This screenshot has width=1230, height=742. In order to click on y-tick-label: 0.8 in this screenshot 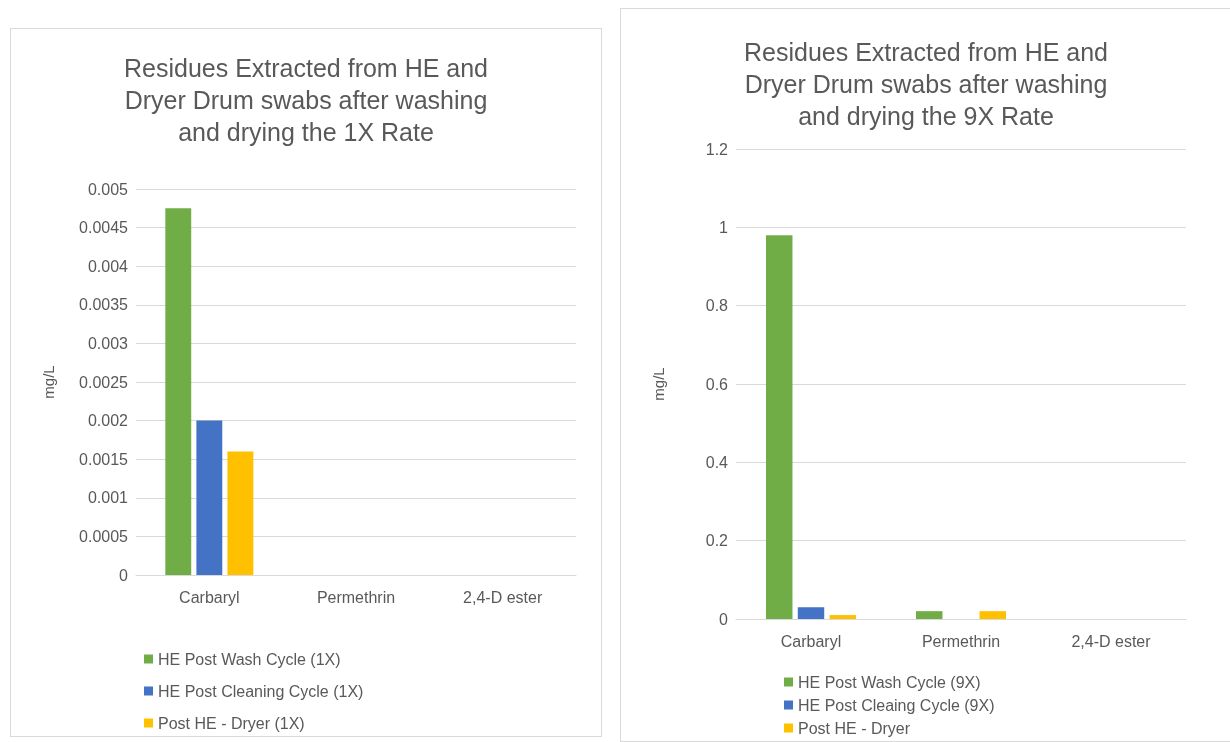, I will do `click(717, 306)`.